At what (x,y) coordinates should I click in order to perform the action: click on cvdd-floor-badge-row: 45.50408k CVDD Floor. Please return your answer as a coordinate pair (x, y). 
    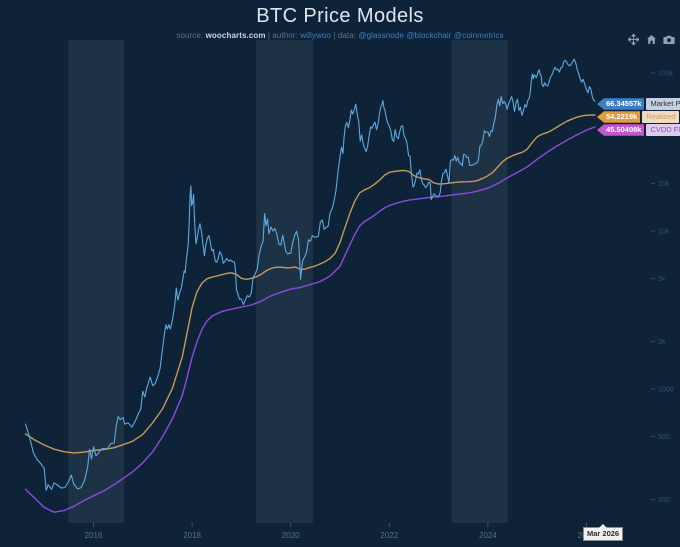
    Looking at the image, I should click on (638, 130).